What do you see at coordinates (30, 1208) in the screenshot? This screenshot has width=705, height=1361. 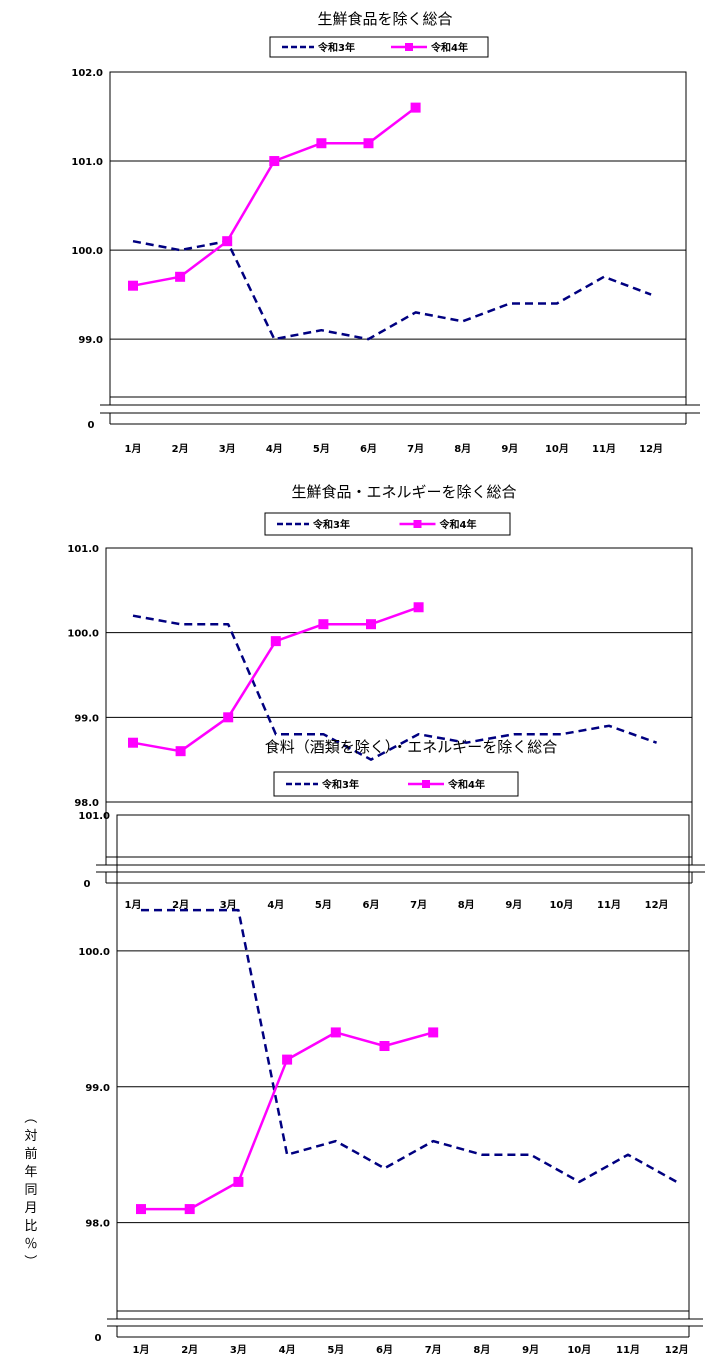 I see `y-axis-label-char: 月` at bounding box center [30, 1208].